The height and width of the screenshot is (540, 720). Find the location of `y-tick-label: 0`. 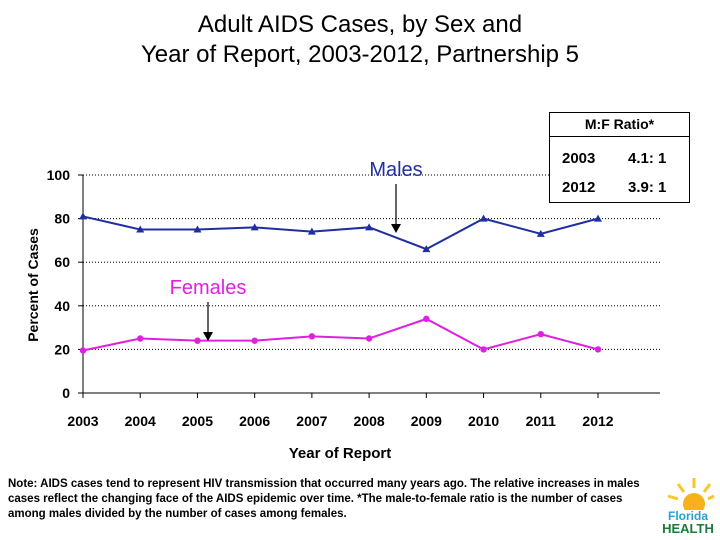

y-tick-label: 0 is located at coordinates (66, 393).